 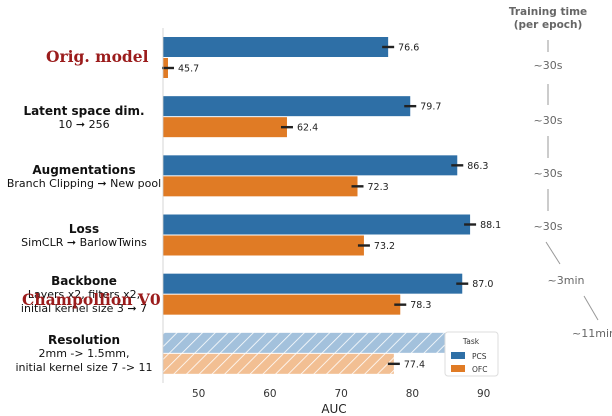 I want to click on value-label-ofc-4: 73.2, so click(x=384, y=246).